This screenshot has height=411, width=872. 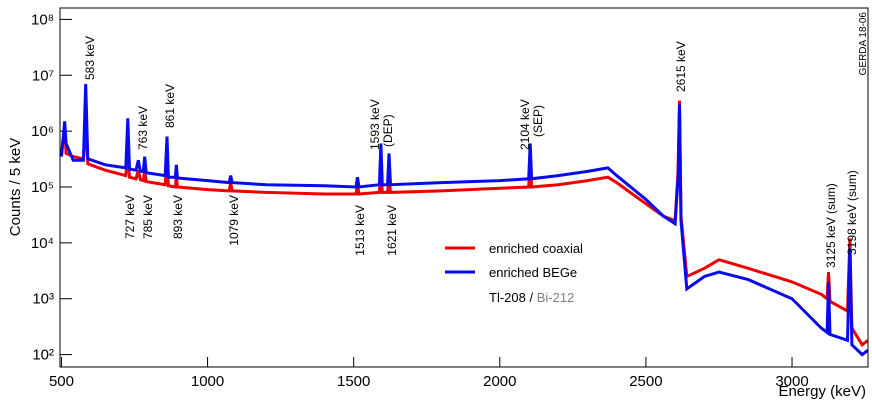 I want to click on peak-label: 763 keV, so click(x=143, y=128).